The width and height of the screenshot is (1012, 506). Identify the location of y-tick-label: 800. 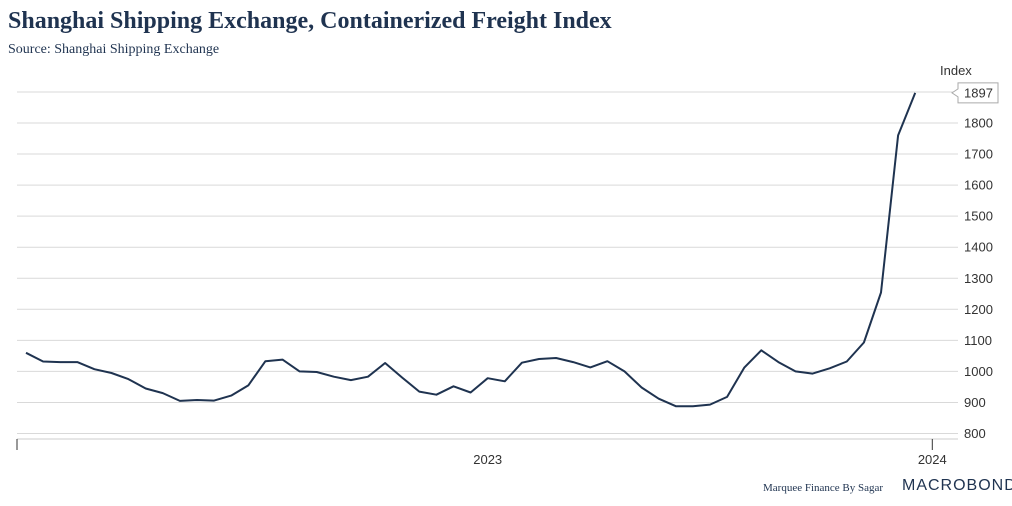
(975, 433).